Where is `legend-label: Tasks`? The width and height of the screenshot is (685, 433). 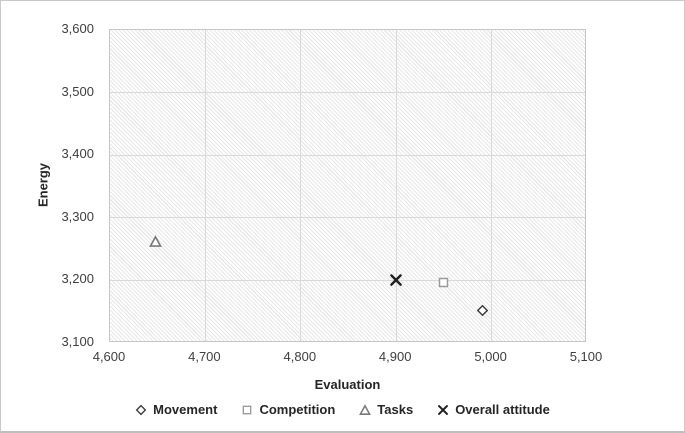 legend-label: Tasks is located at coordinates (395, 409).